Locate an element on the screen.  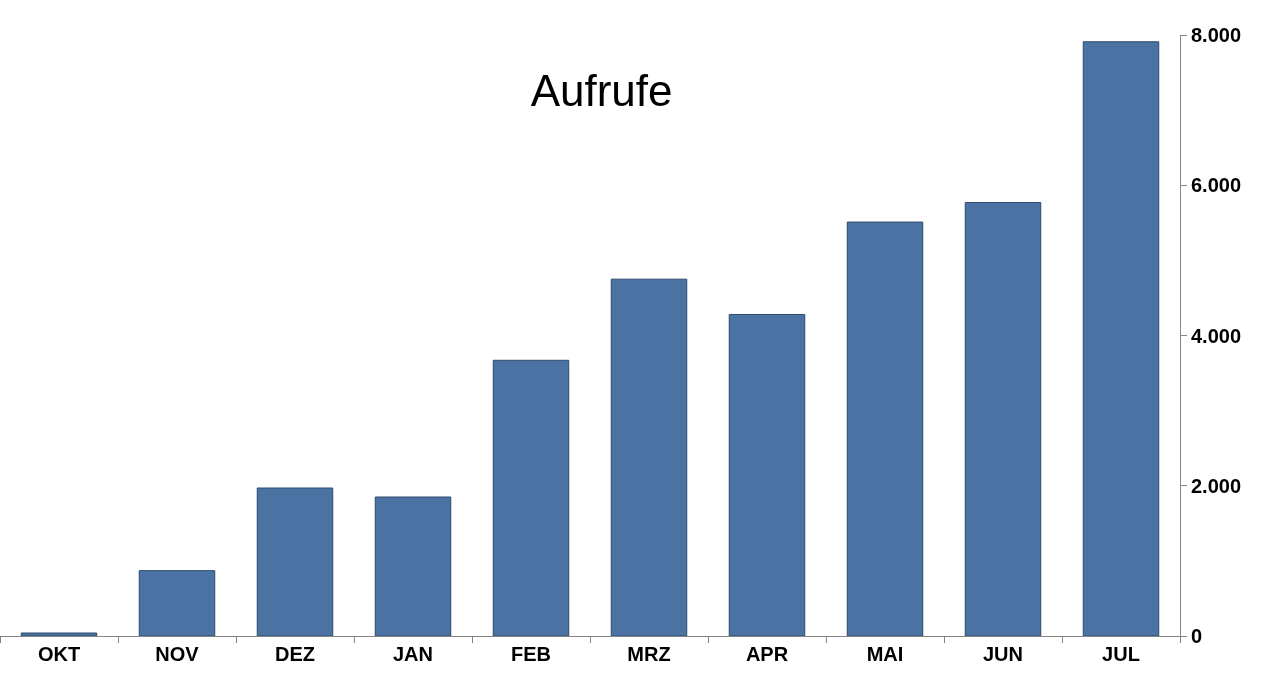
y-tick-label: 2.000 is located at coordinates (1216, 485).